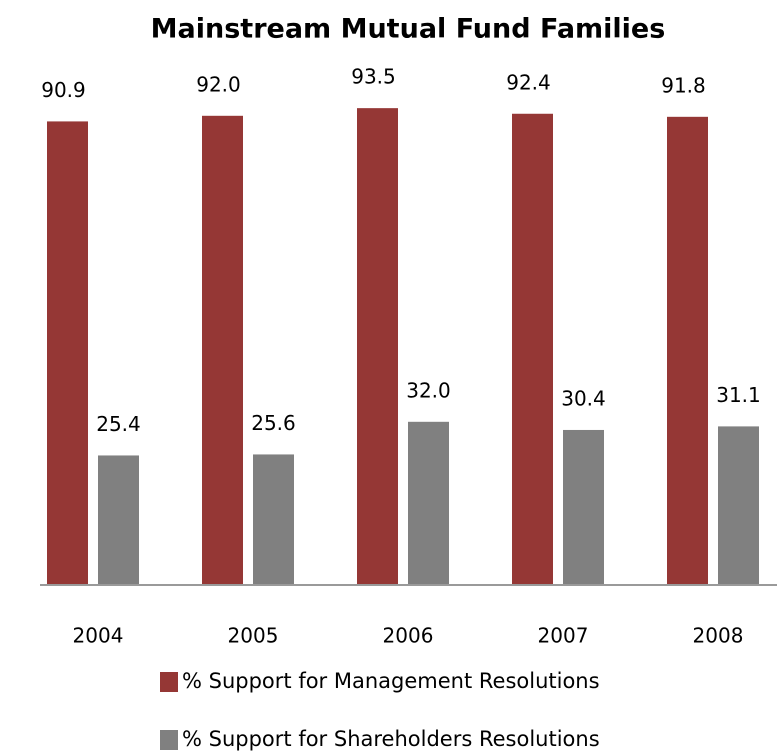  I want to click on data-label: 32.0, so click(428, 390).